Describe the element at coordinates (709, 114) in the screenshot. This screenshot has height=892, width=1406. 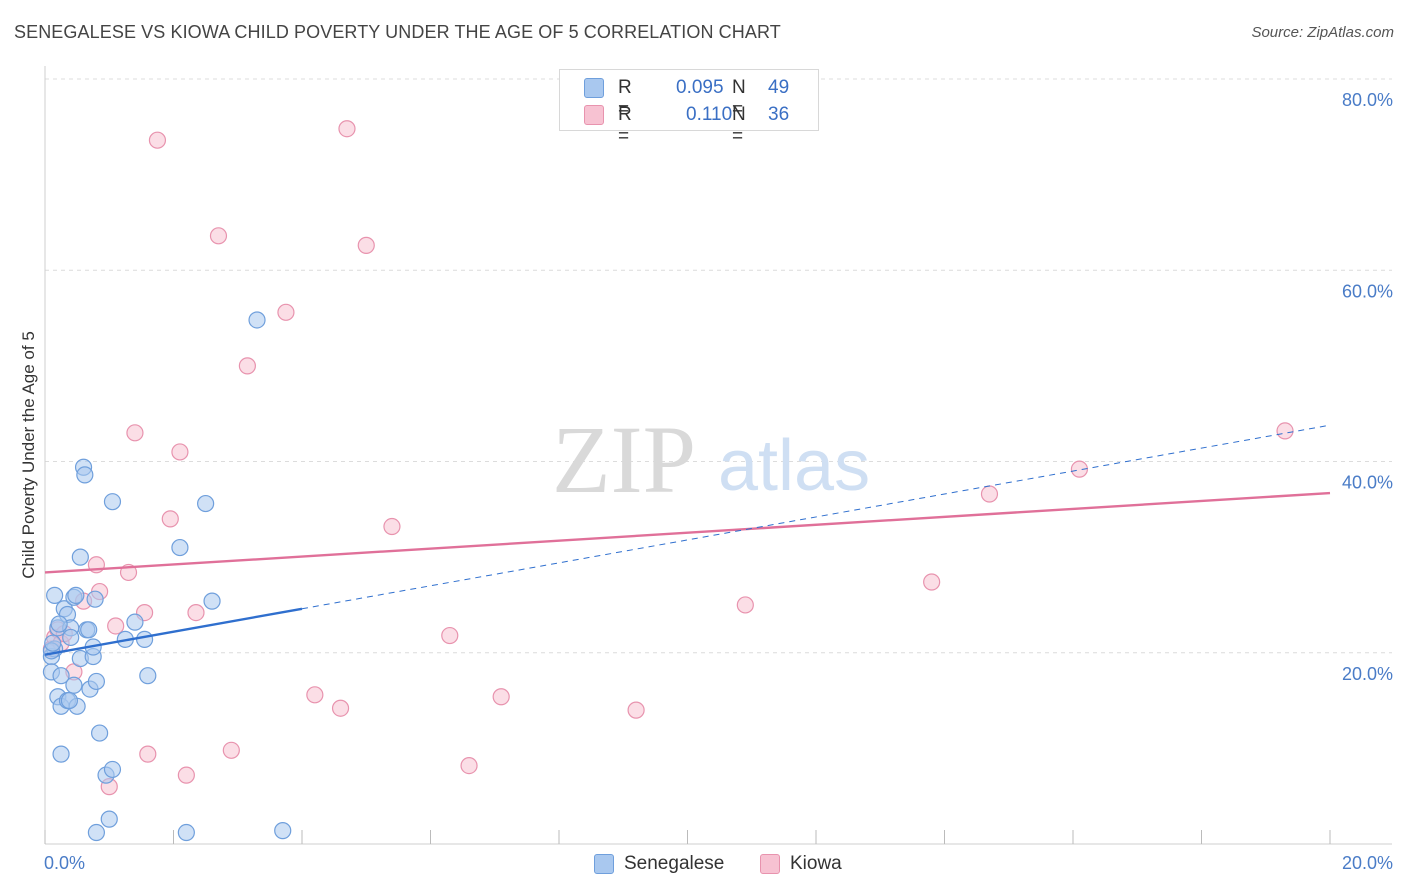
I see `legend-r-value-kiowa: 0.110` at that location.